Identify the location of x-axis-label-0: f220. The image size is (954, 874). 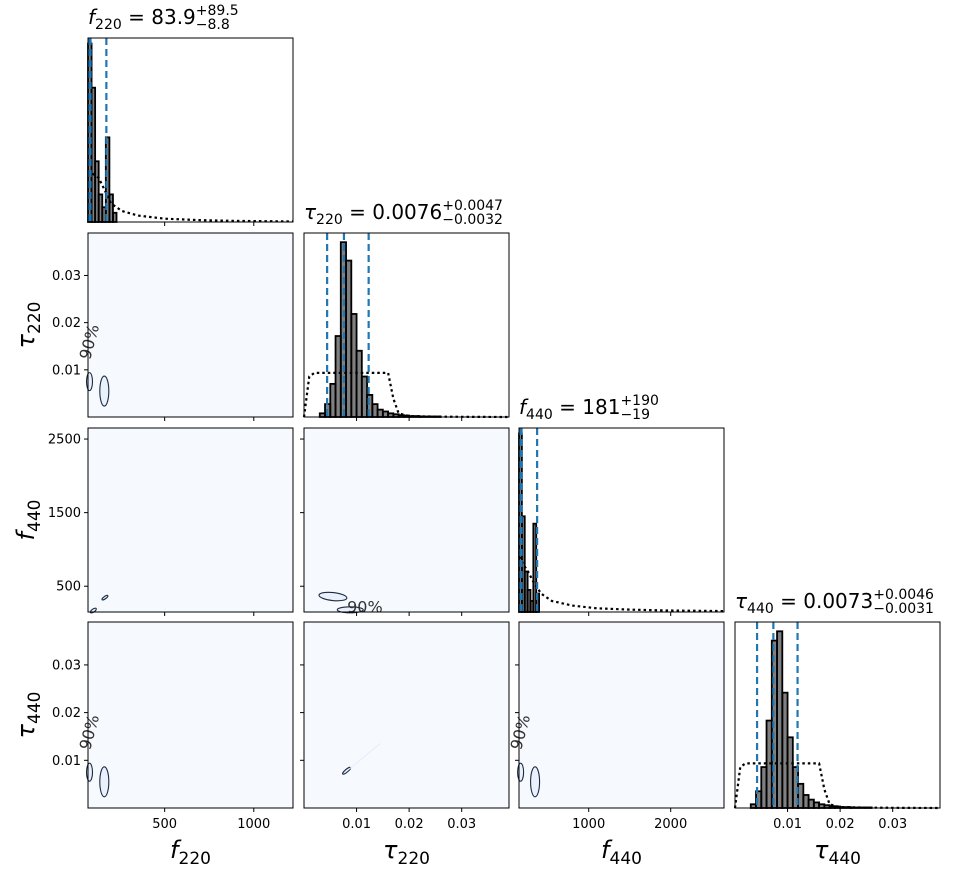
(190, 852).